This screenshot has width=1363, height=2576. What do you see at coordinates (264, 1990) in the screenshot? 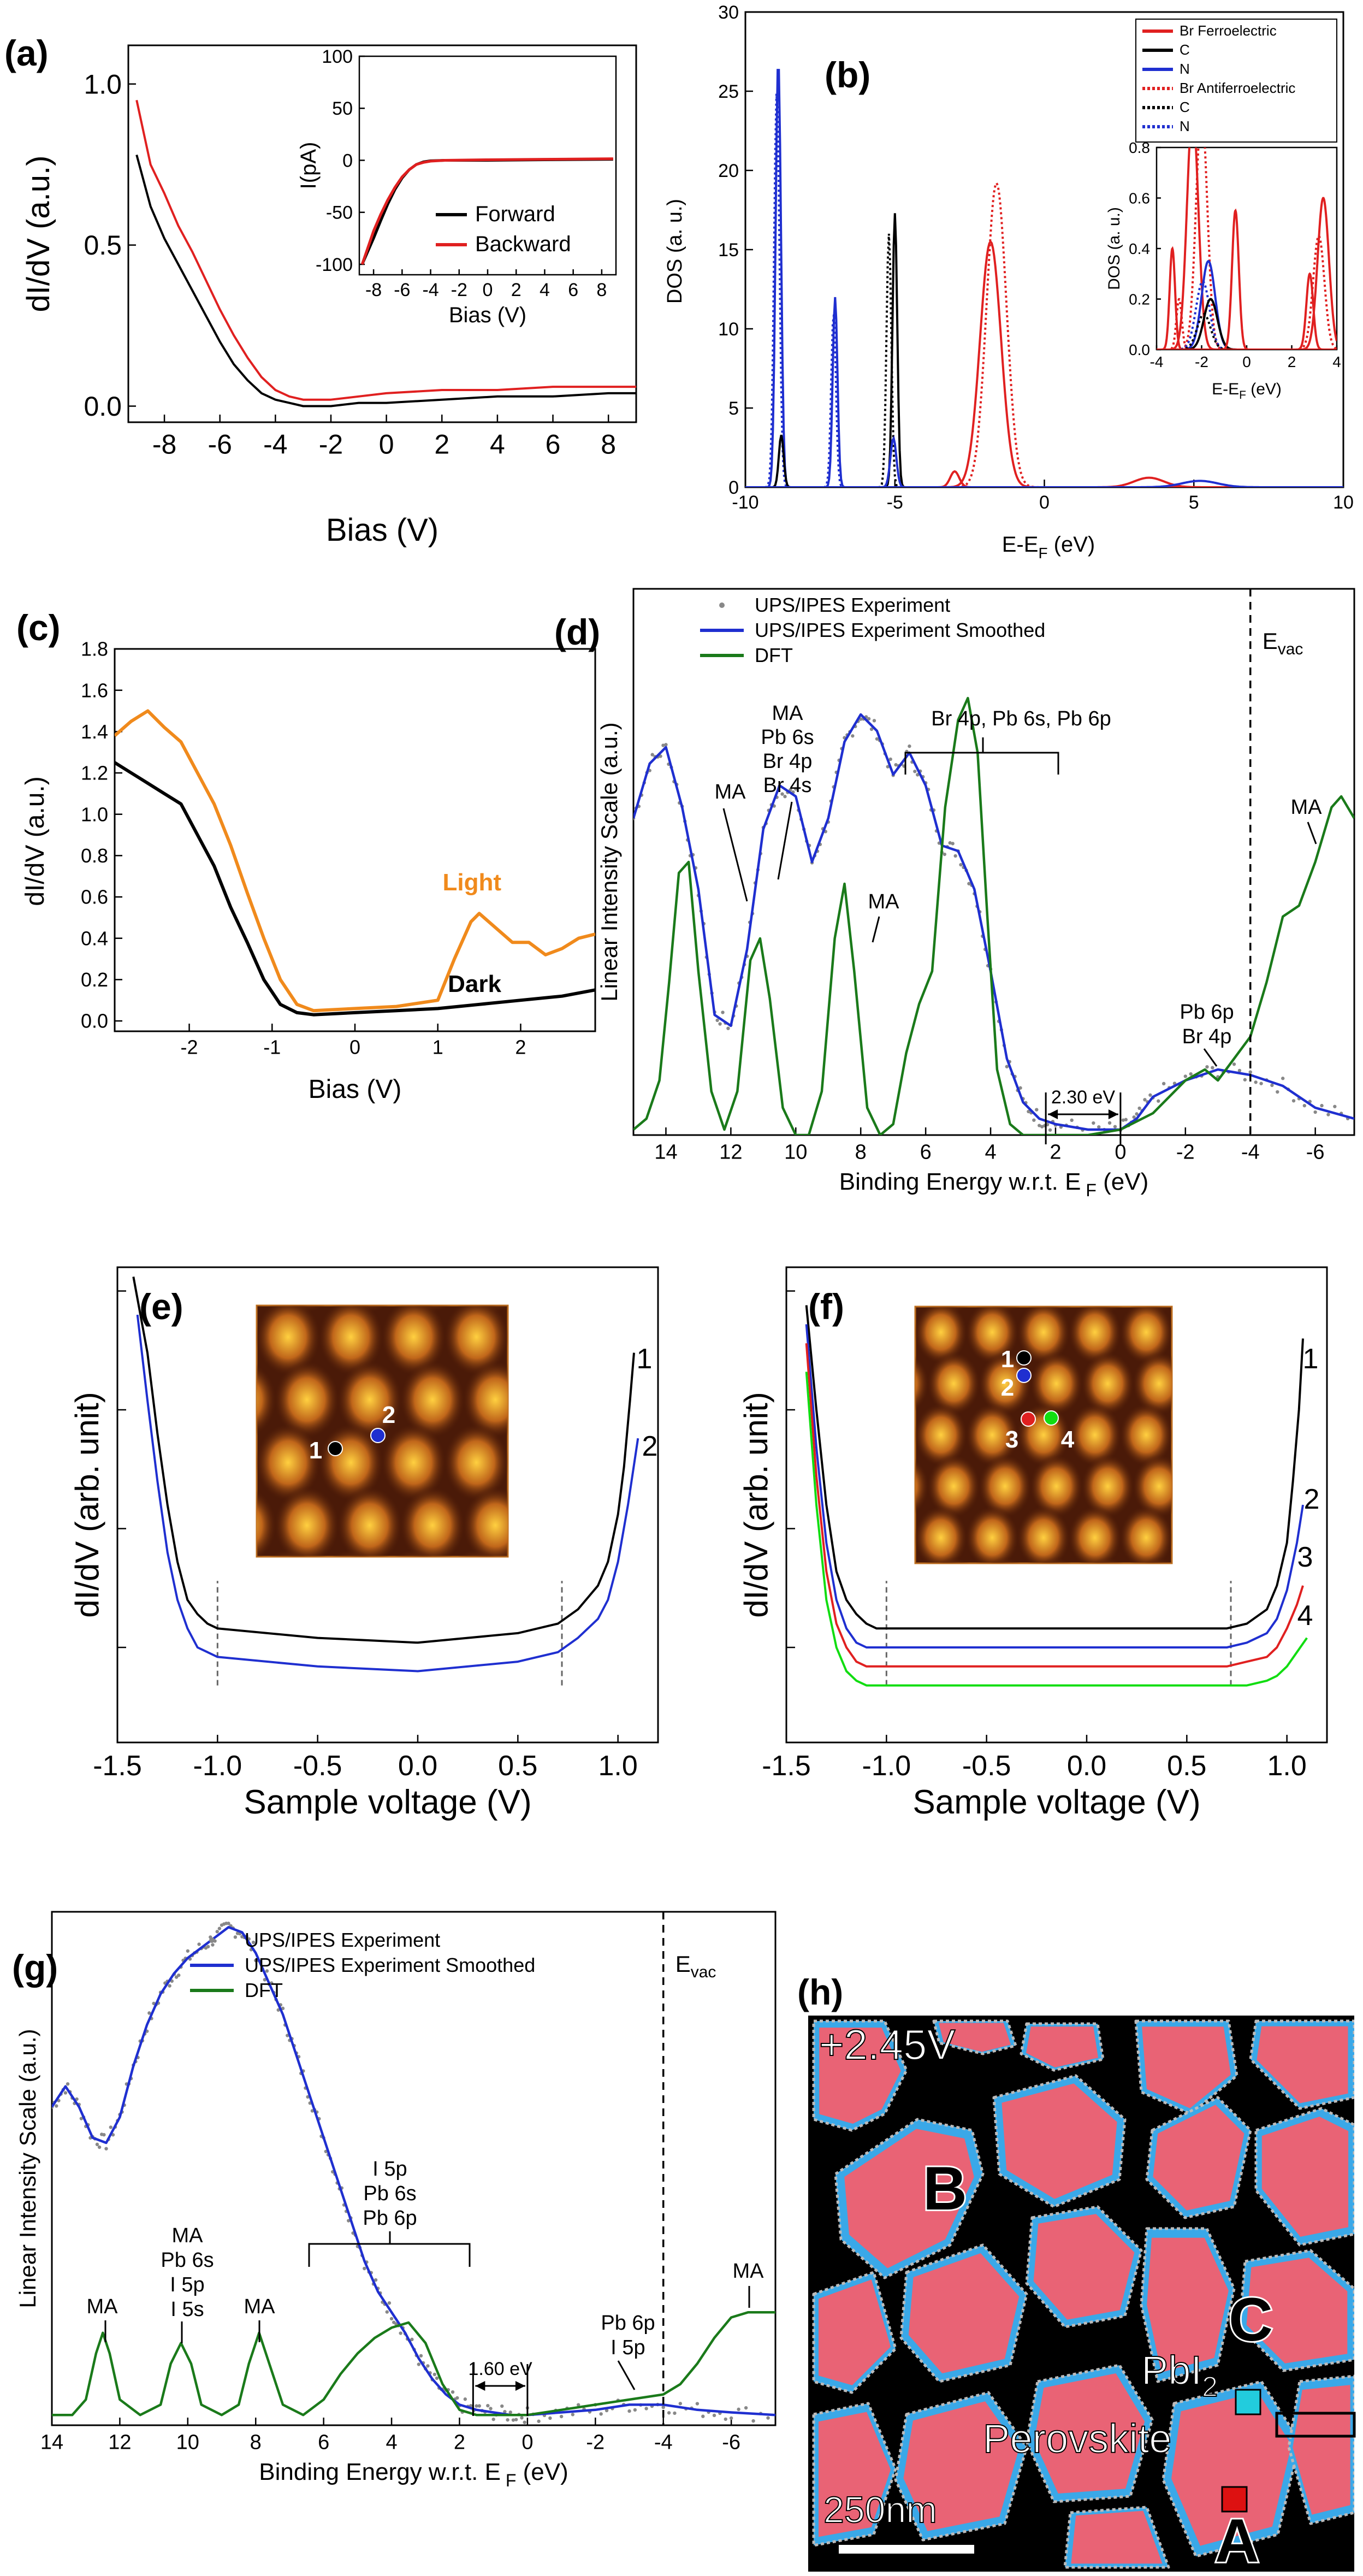
I see `legend-label: DFT` at bounding box center [264, 1990].